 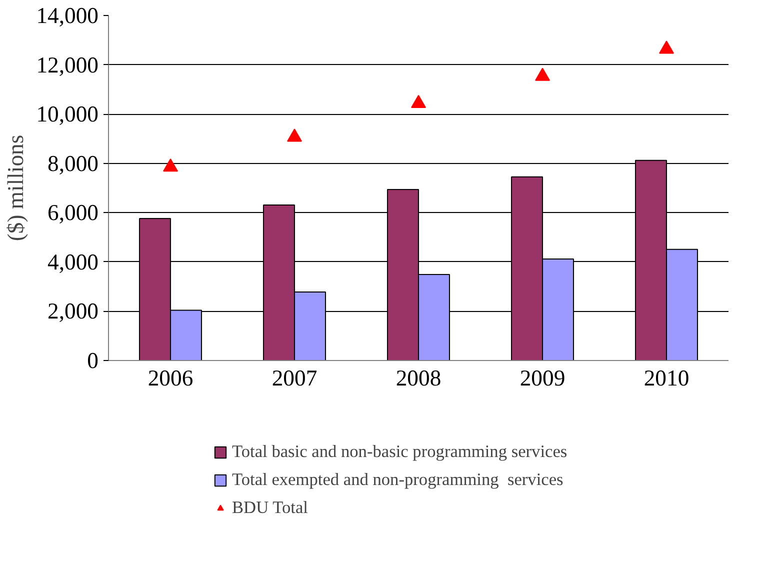 I want to click on y-tick-label: 6,000, so click(x=73, y=213).